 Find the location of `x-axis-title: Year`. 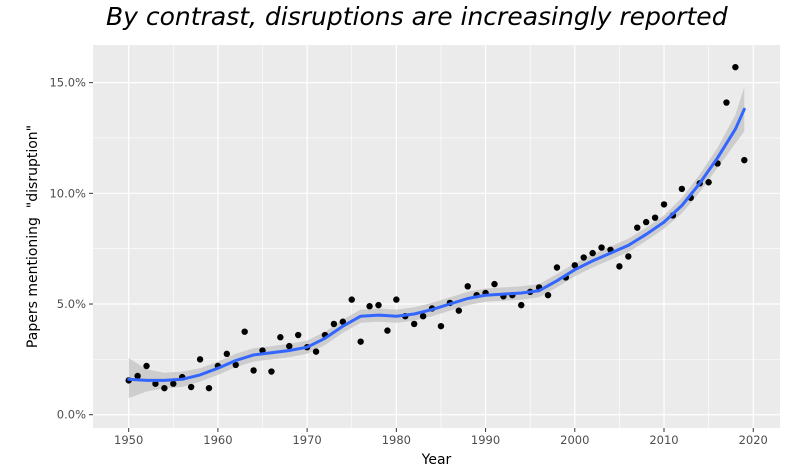

x-axis-title: Year is located at coordinates (436, 460).